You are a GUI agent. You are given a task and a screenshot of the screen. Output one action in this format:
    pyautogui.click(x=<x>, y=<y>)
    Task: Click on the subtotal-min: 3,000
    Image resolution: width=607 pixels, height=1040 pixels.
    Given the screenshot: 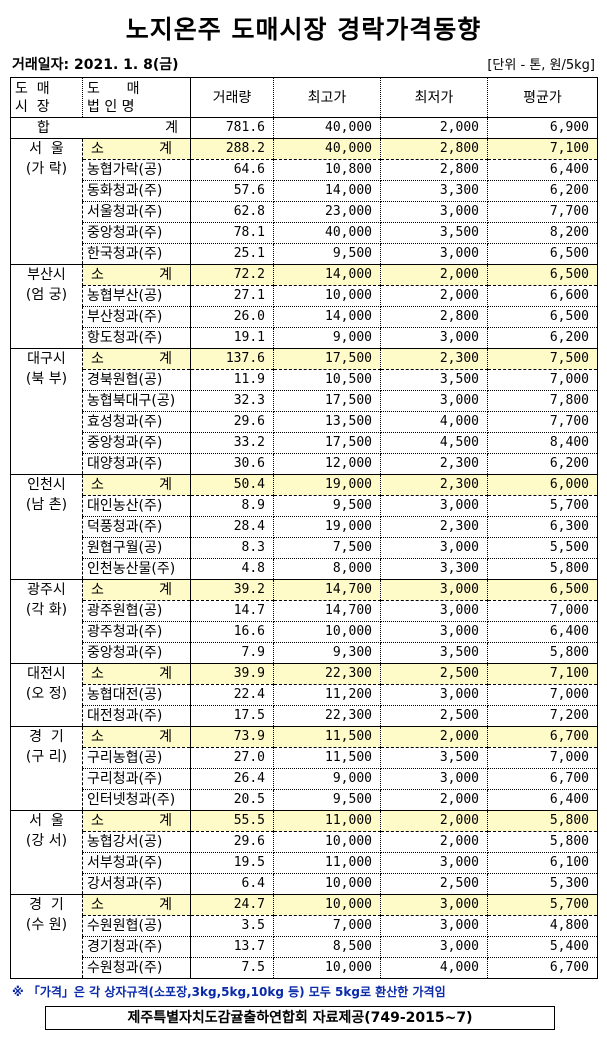 What is the action you would take?
    pyautogui.click(x=434, y=905)
    